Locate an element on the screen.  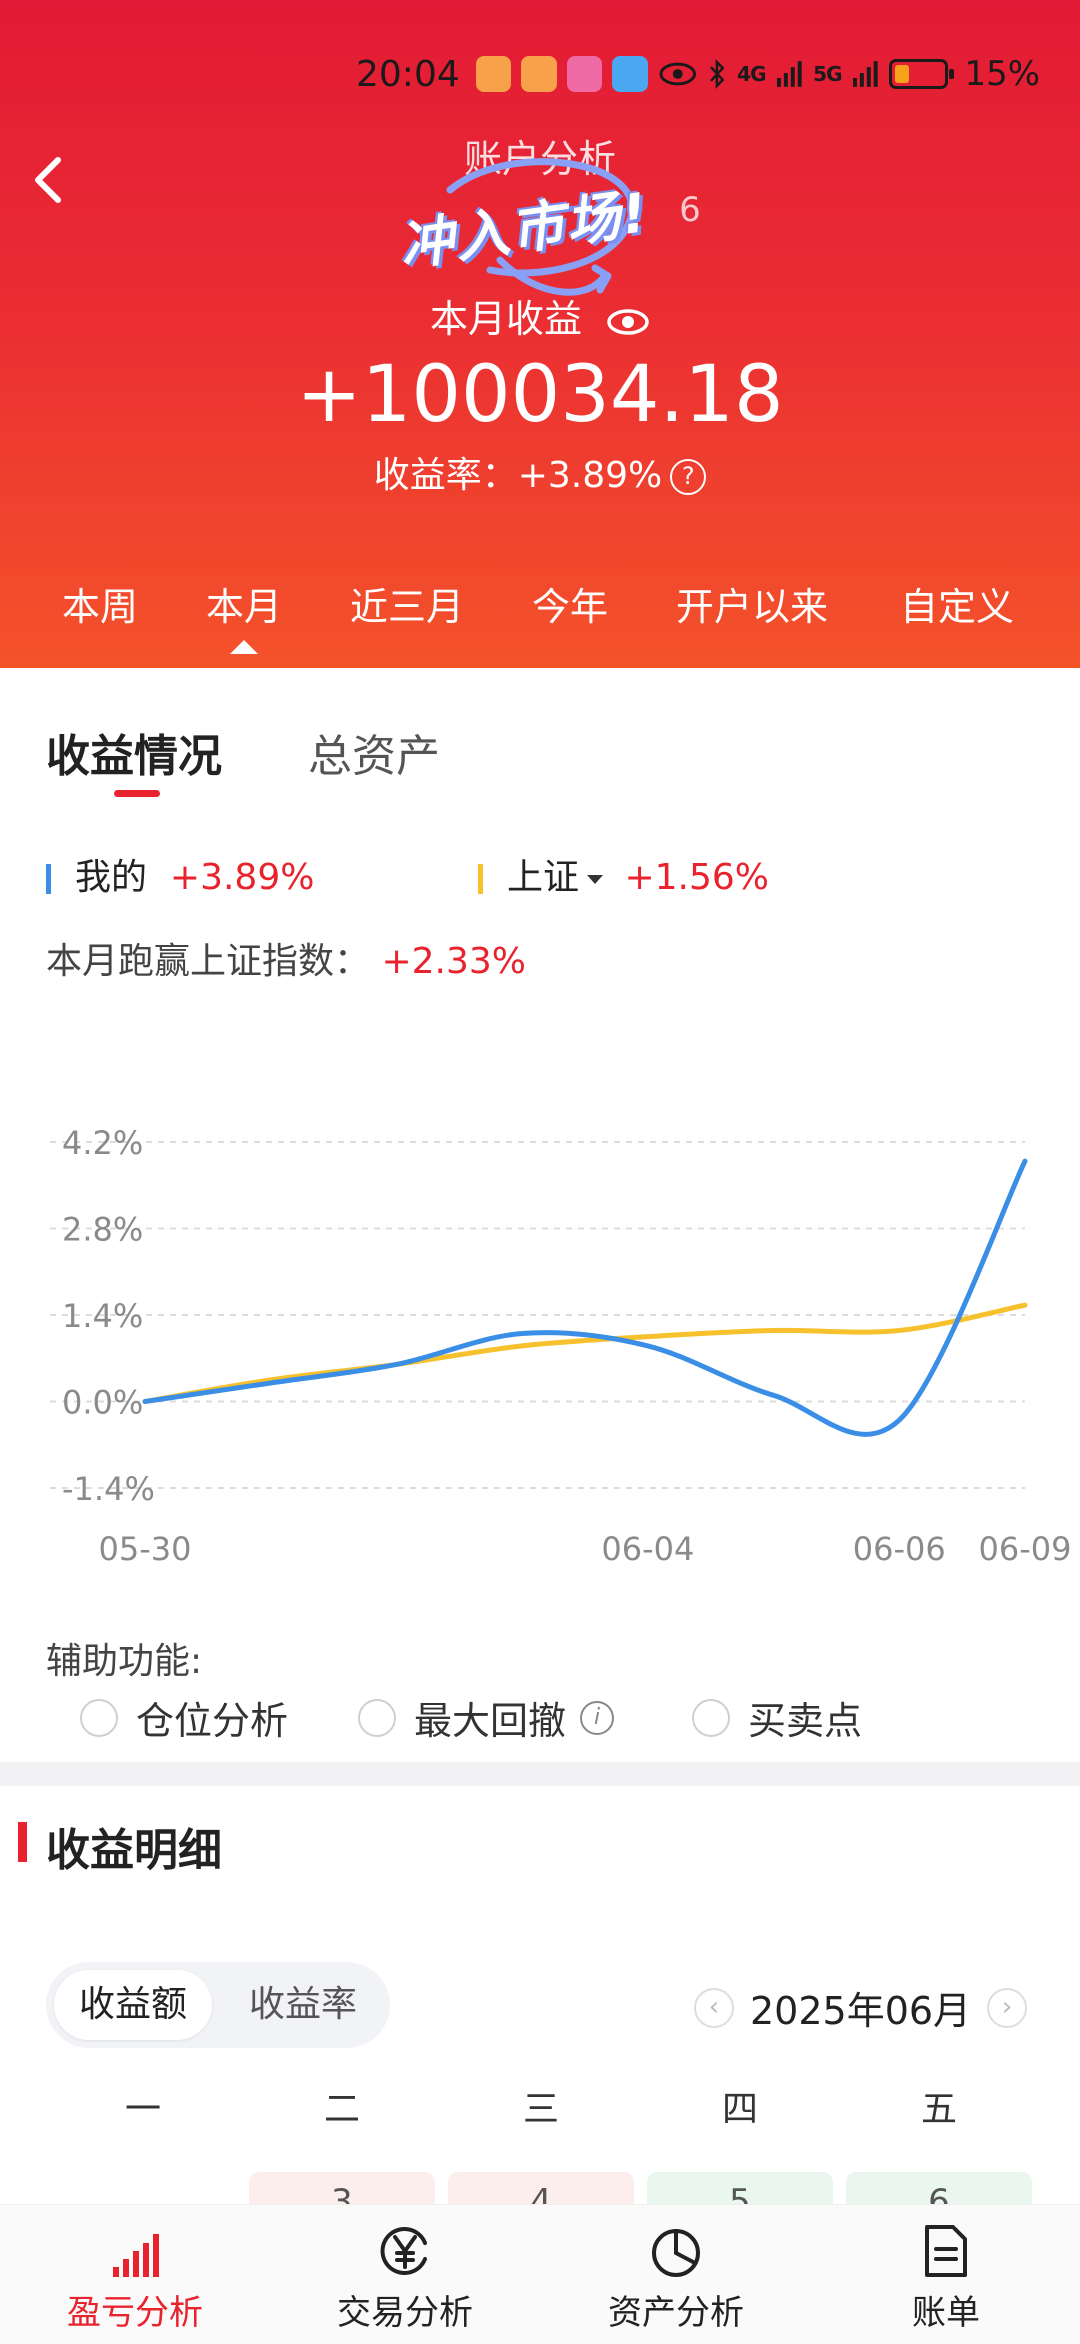
tab-earnings: 收益情况 is located at coordinates (134, 756).